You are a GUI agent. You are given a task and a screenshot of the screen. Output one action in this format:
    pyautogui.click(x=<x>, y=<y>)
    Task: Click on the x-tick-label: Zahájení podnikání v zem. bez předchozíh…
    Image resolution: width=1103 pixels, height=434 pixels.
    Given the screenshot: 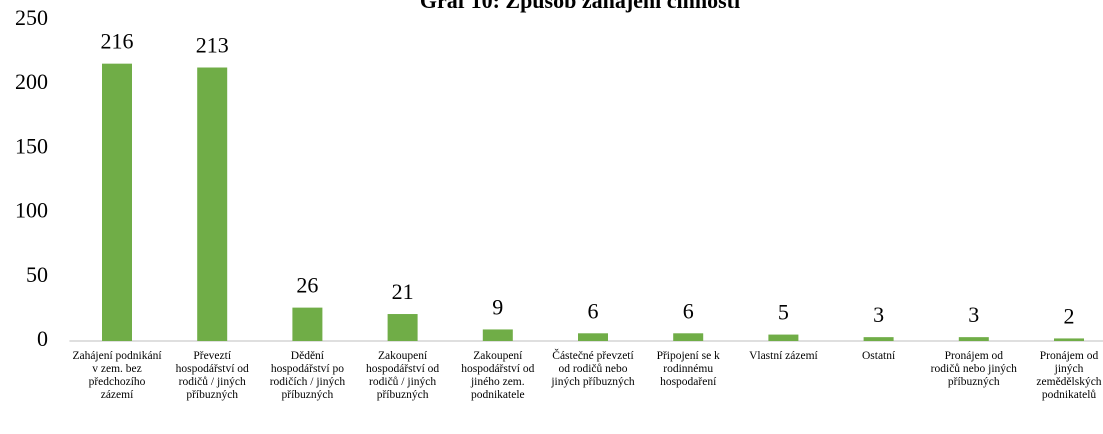 What is the action you would take?
    pyautogui.click(x=117, y=375)
    